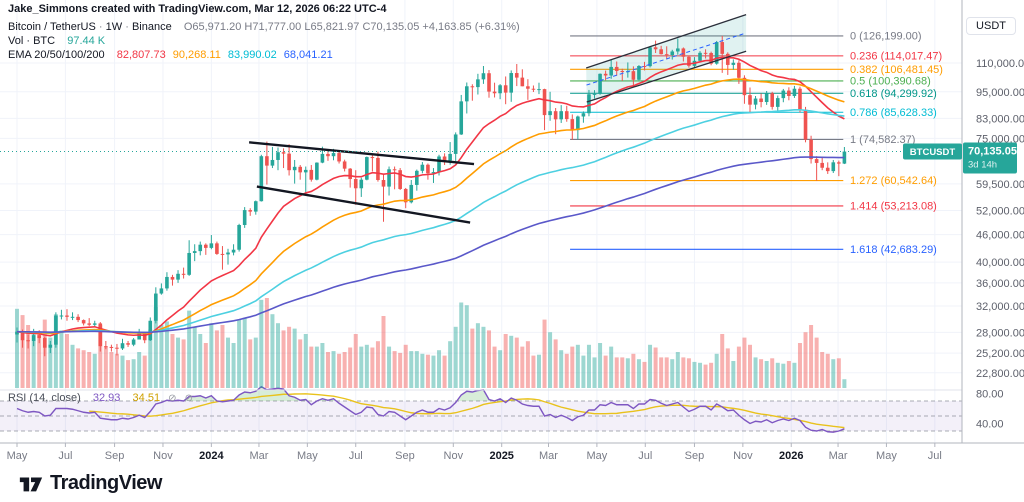  What do you see at coordinates (1000, 284) in the screenshot?
I see `svg-text: 36,000.00` at bounding box center [1000, 284].